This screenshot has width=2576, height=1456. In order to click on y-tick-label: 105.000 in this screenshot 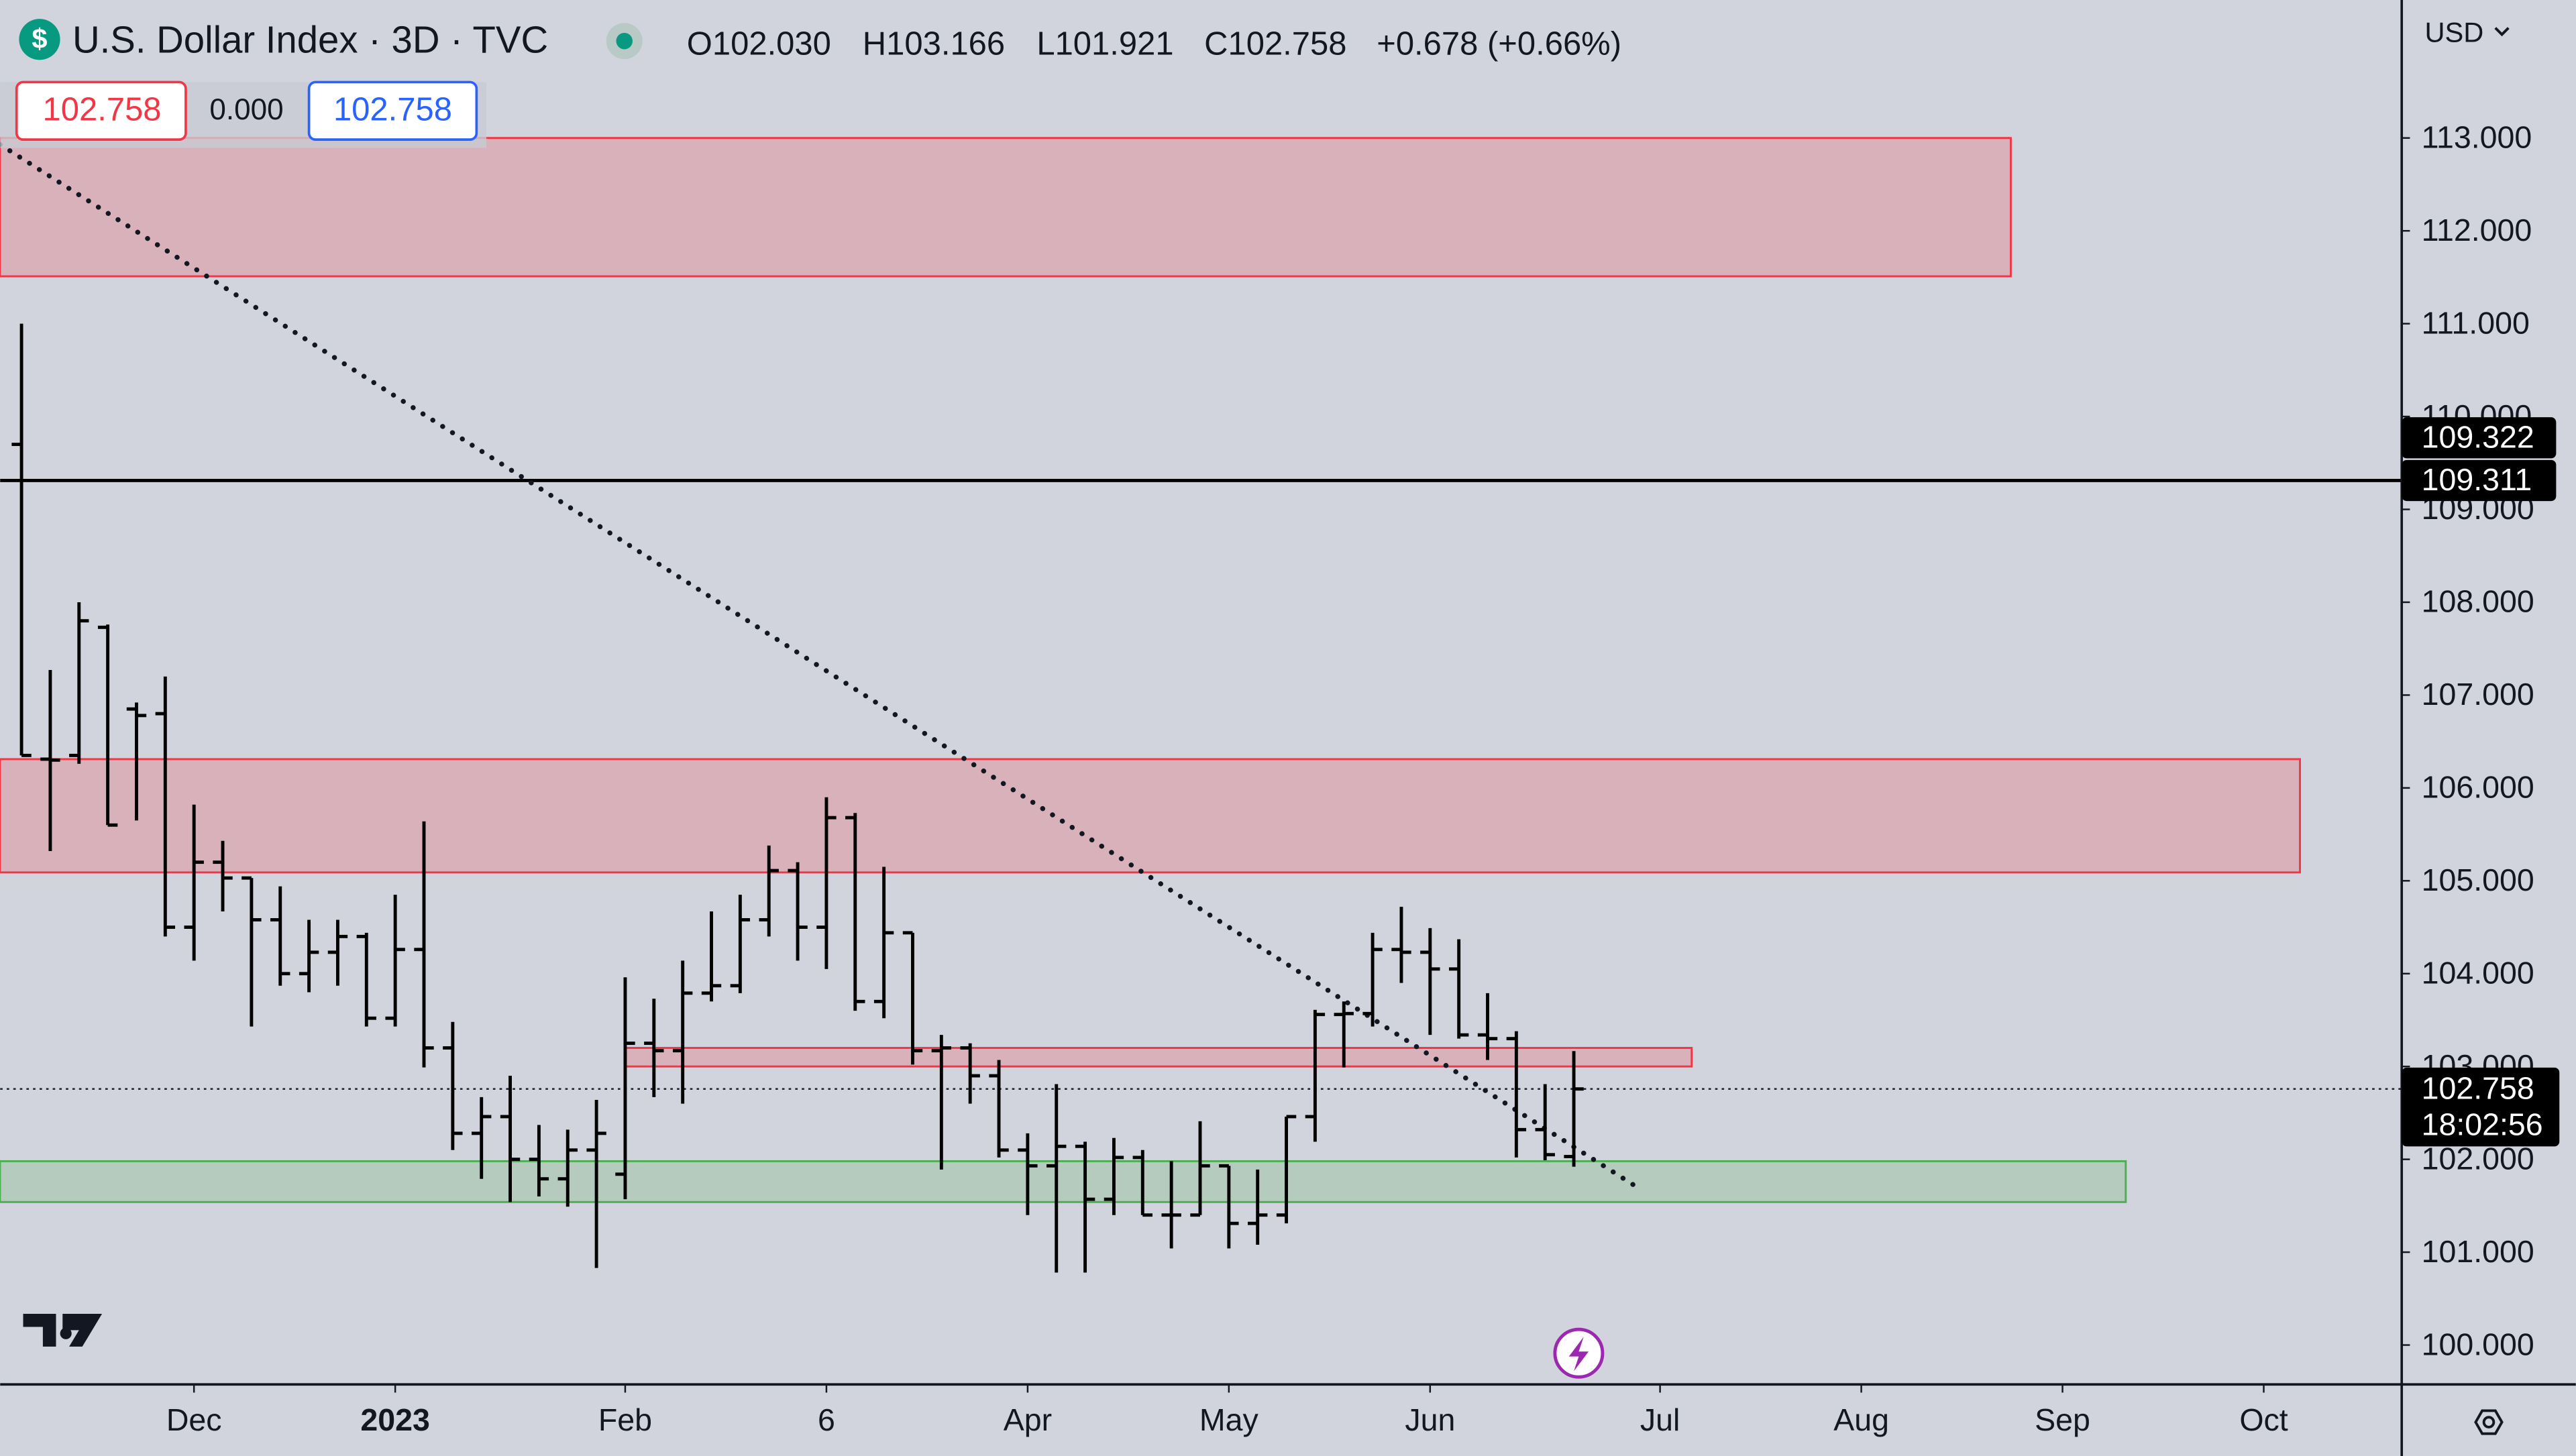, I will do `click(2478, 879)`.